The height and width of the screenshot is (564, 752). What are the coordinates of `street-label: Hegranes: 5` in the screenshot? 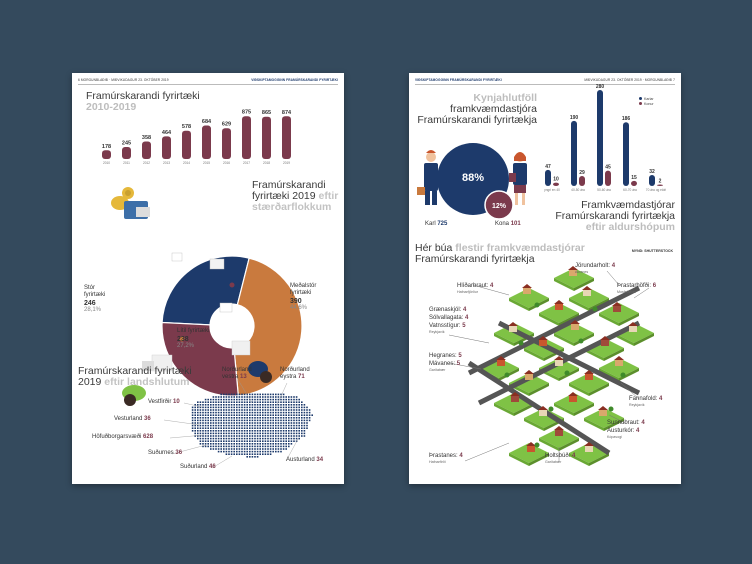 It's located at (445, 356).